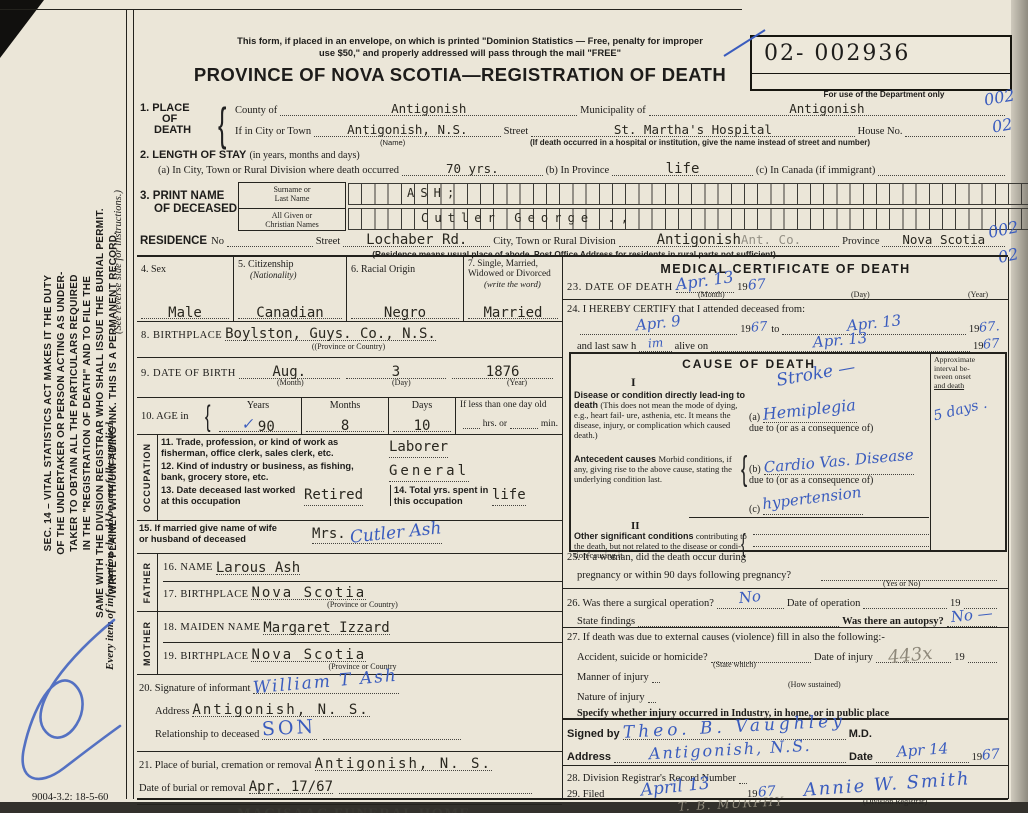 The image size is (1028, 813). Describe the element at coordinates (503, 405) in the screenshot. I see `age-less-label: If less than one day old` at that location.